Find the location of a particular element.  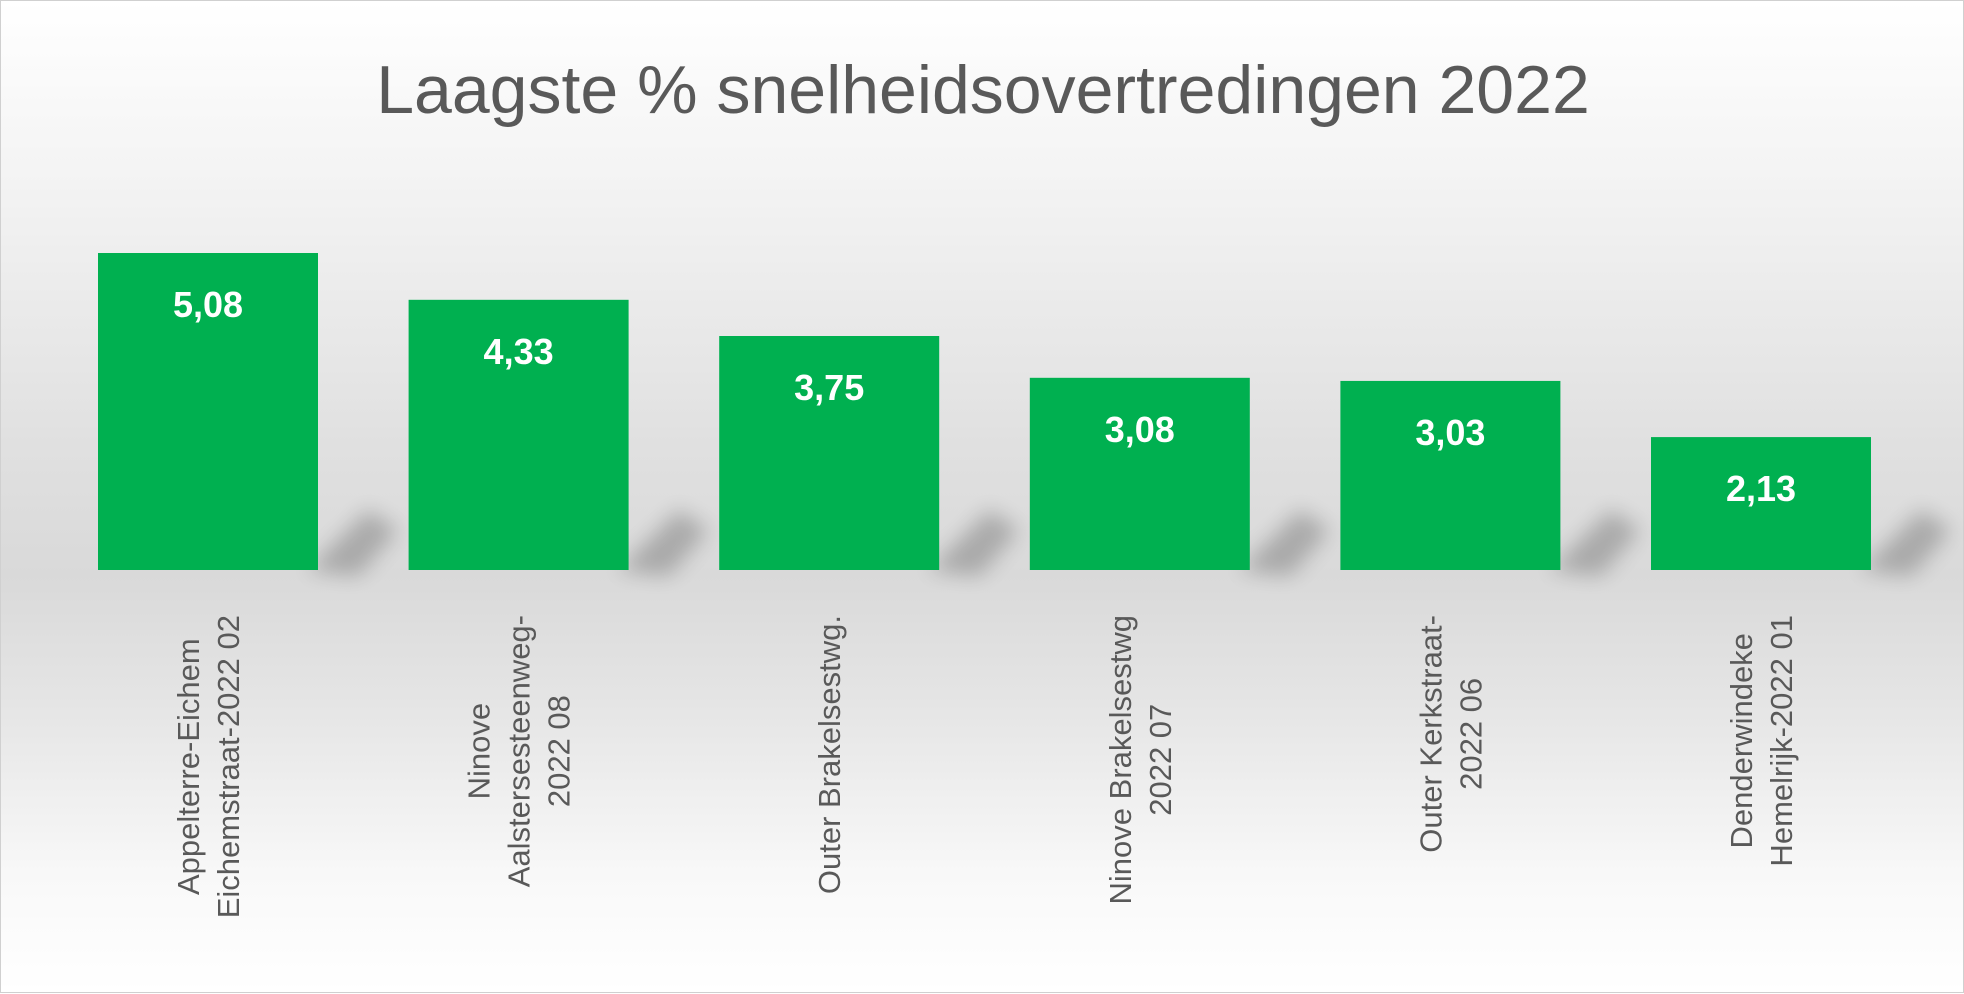

category-label-line: Denderwindeke is located at coordinates (1741, 740).